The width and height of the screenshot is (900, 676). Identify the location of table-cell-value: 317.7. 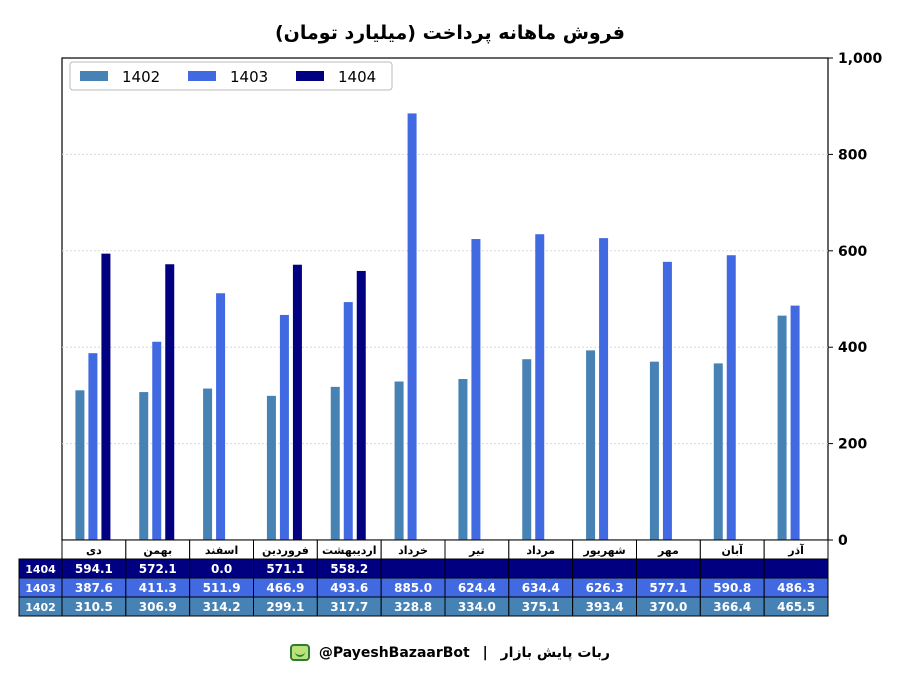
(349, 607).